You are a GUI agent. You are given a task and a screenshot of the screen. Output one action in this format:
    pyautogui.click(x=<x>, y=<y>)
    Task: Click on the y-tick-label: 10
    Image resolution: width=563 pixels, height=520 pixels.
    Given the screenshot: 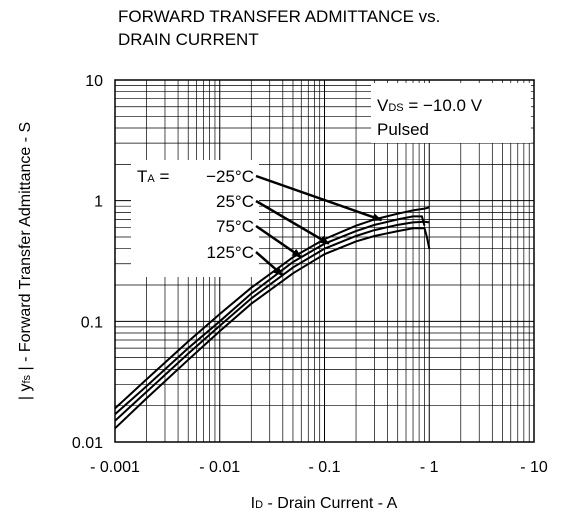 What is the action you would take?
    pyautogui.click(x=94, y=81)
    